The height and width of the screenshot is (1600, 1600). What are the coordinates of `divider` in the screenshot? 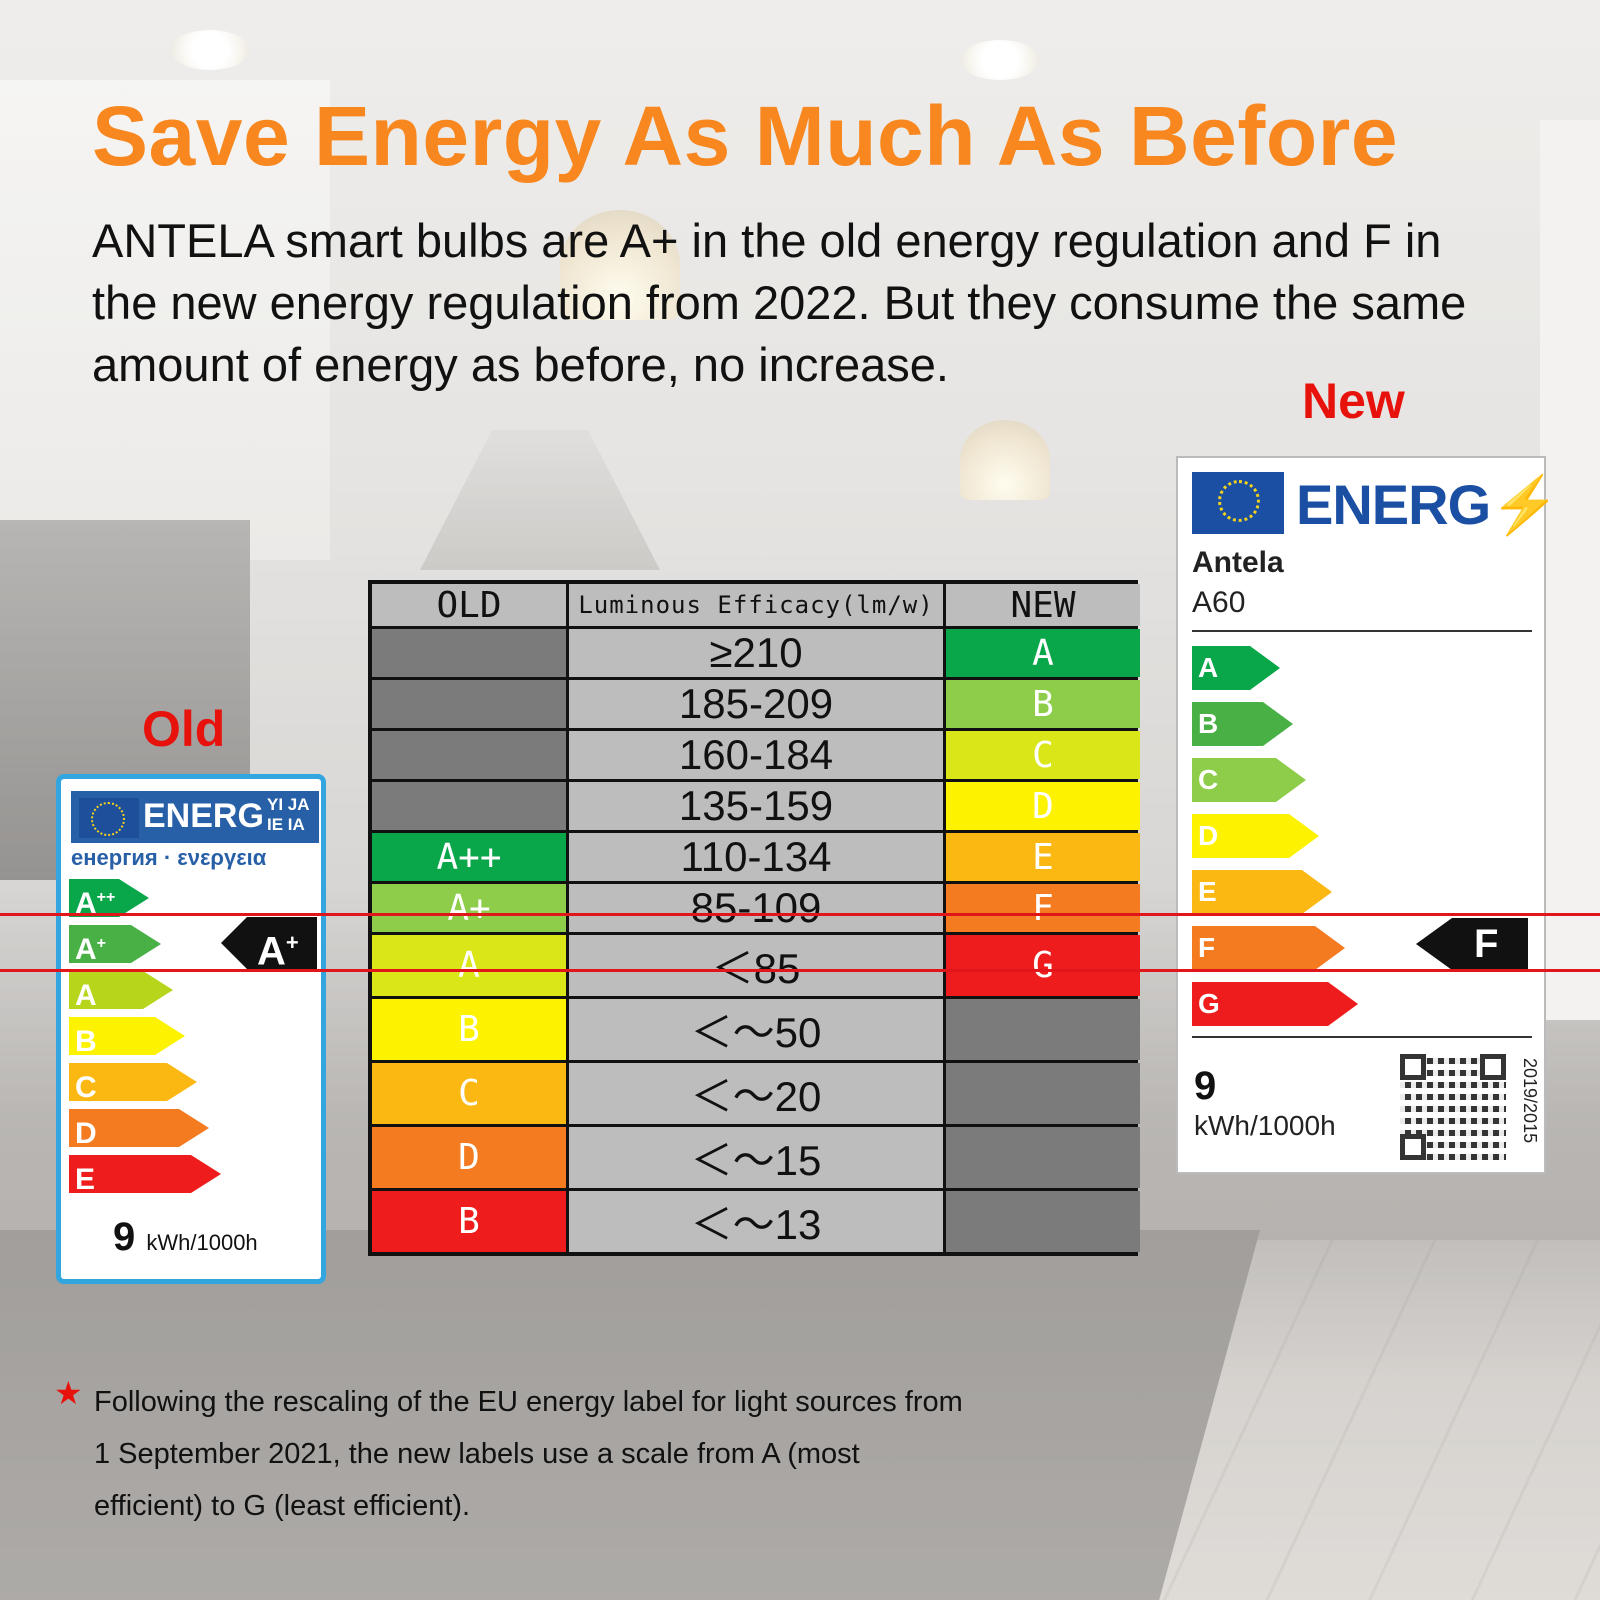 It's located at (1362, 1037).